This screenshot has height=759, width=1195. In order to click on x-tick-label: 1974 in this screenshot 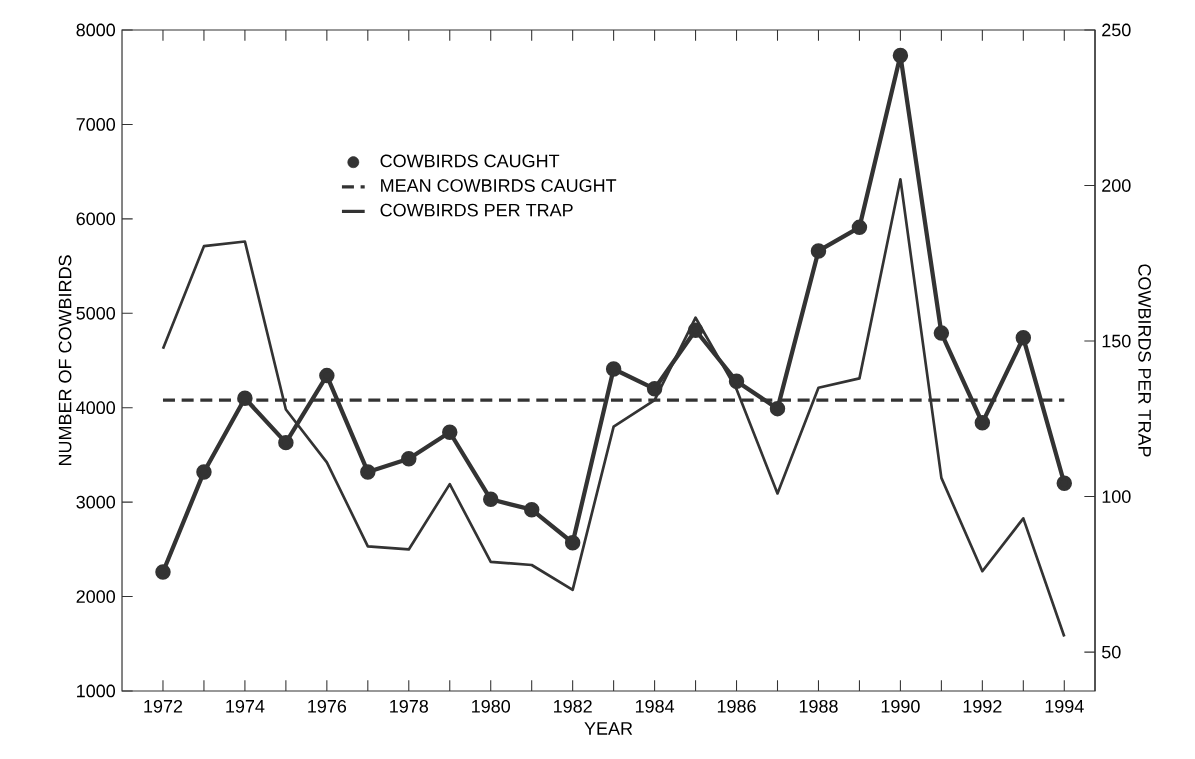, I will do `click(245, 706)`.